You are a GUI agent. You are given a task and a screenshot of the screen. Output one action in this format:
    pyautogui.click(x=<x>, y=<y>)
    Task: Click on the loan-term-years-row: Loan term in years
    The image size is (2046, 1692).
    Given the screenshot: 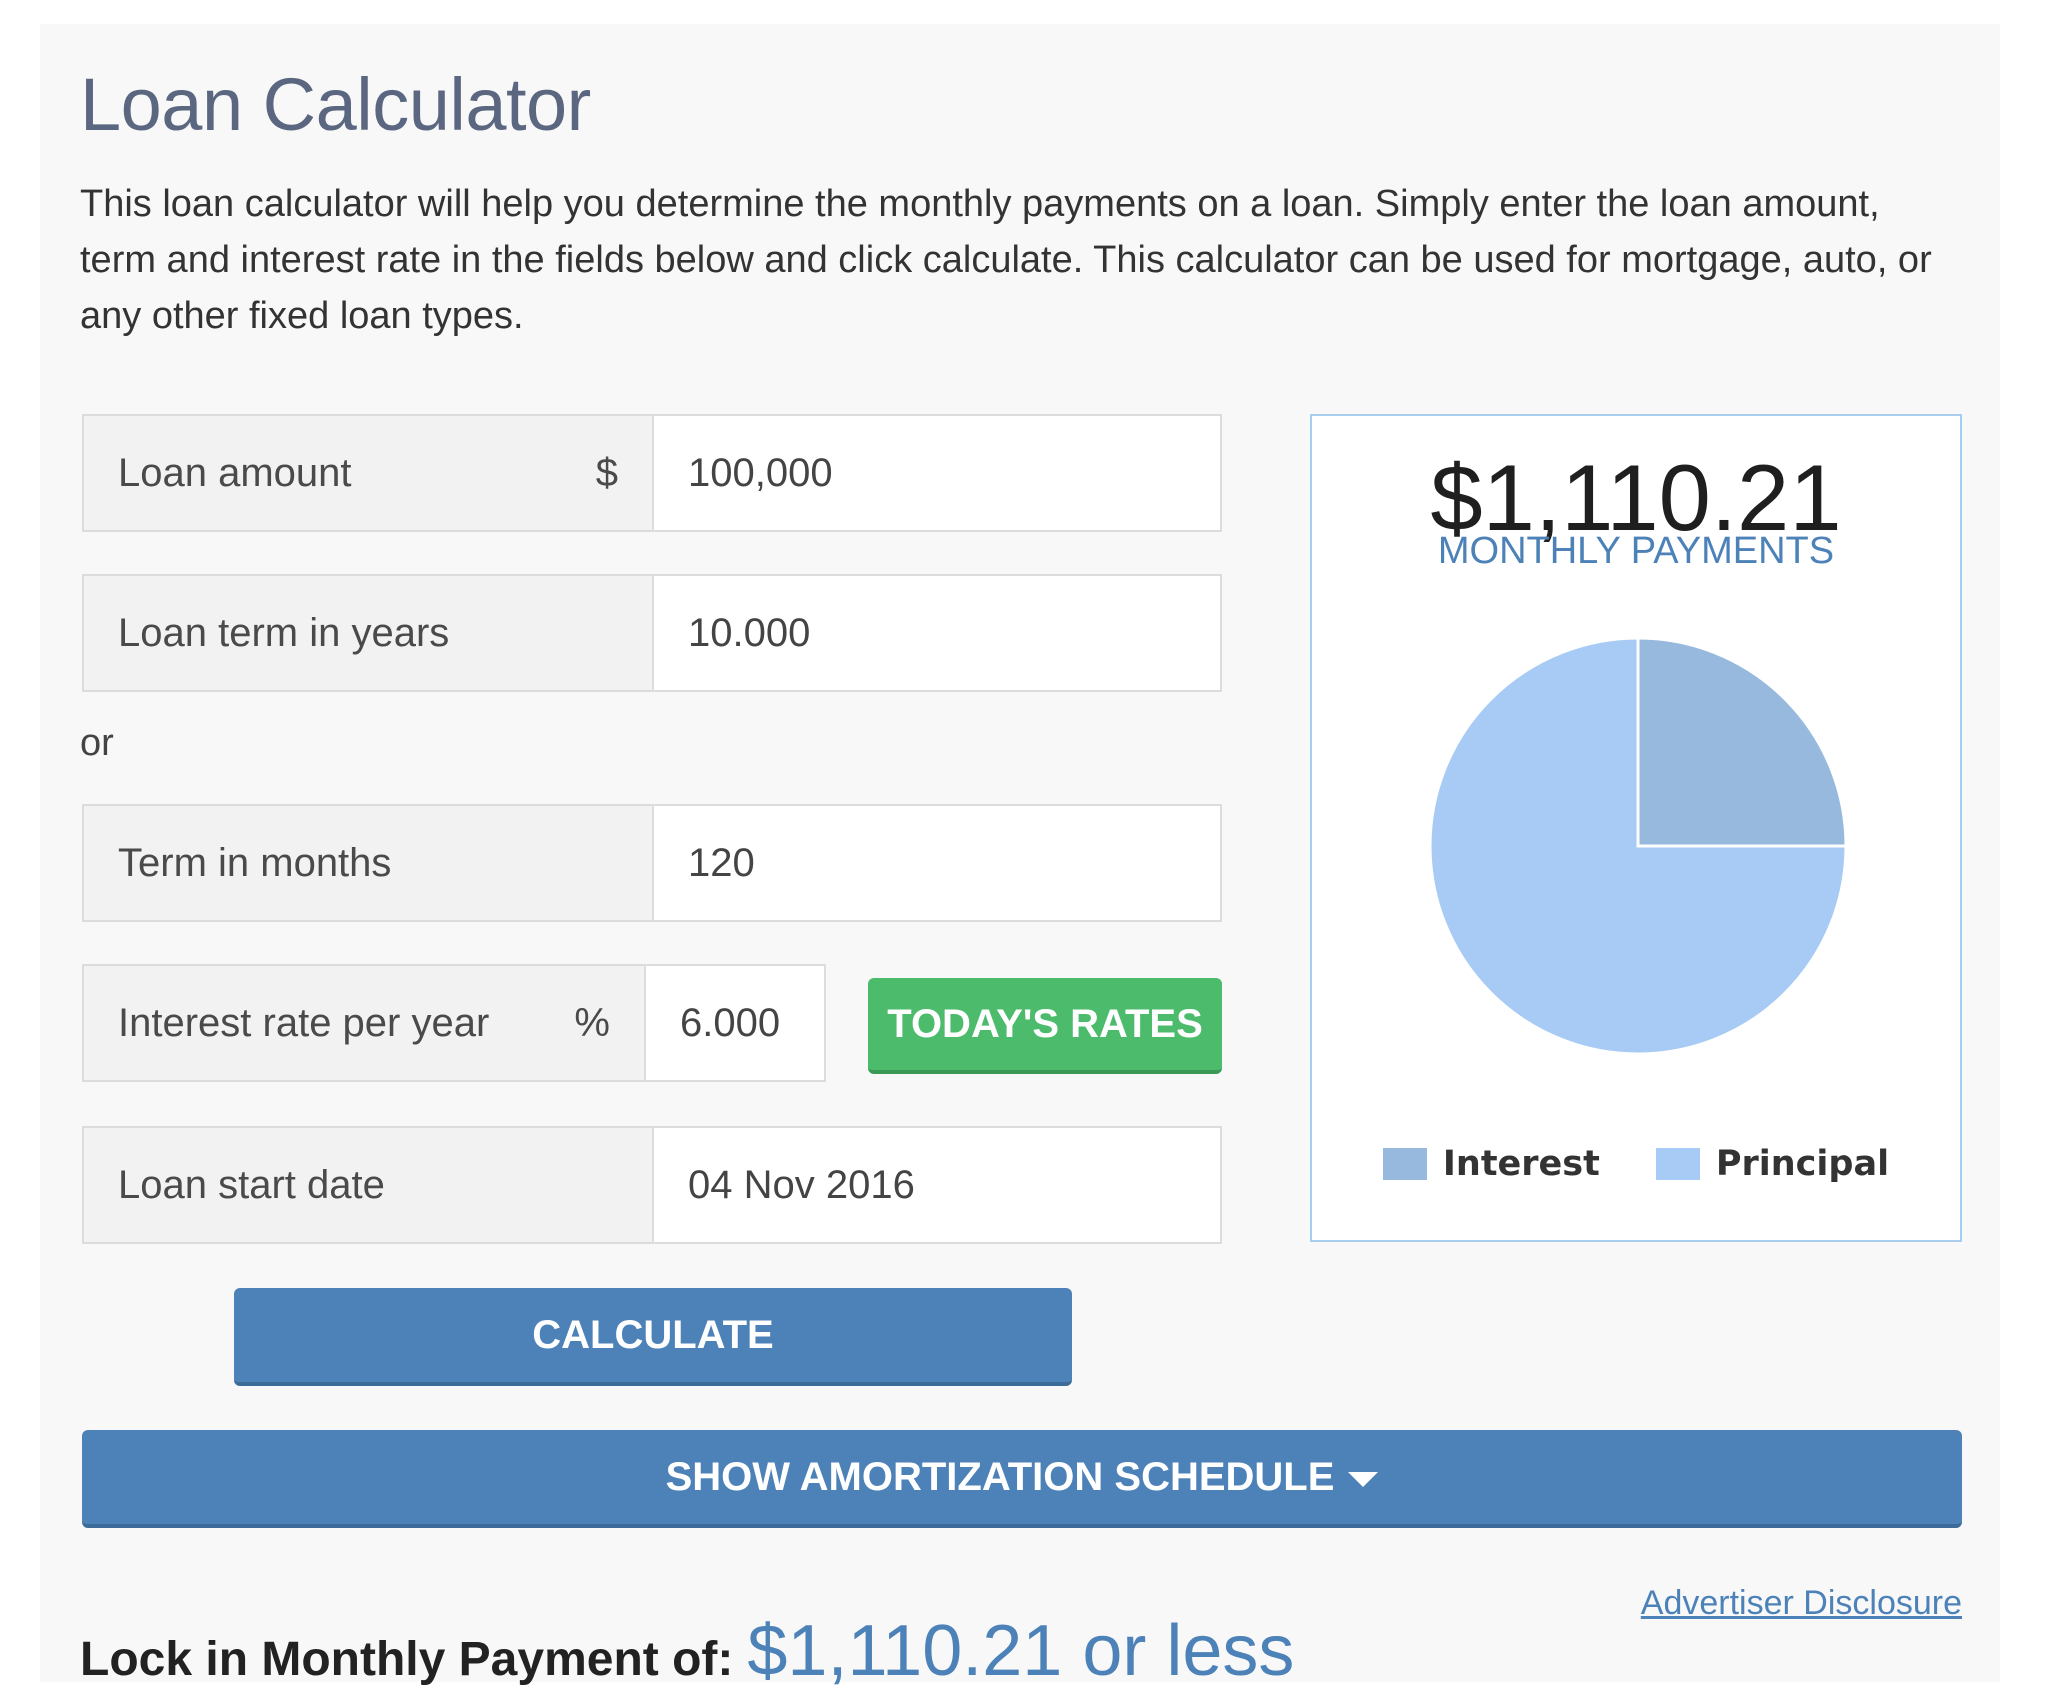 What is the action you would take?
    pyautogui.click(x=652, y=633)
    